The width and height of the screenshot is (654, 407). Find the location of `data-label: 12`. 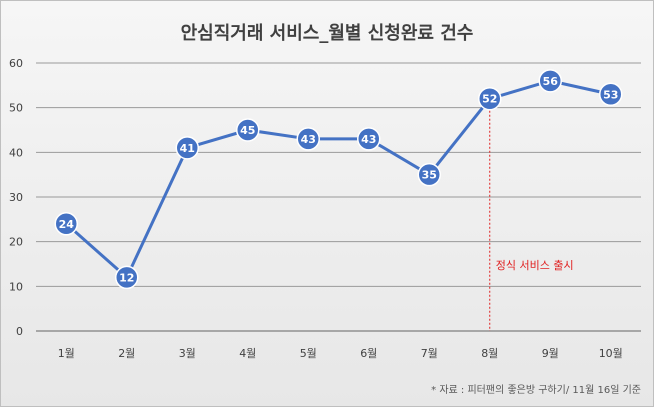

data-label: 12 is located at coordinates (126, 277).